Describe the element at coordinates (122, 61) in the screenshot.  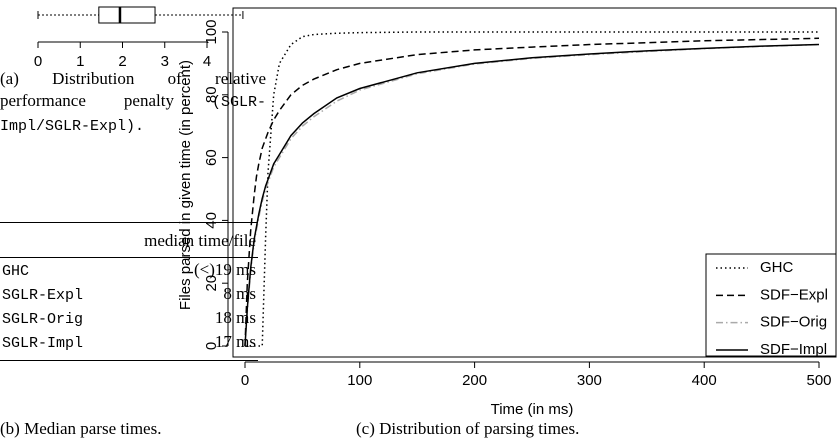
I see `x-tick-label: 2` at that location.